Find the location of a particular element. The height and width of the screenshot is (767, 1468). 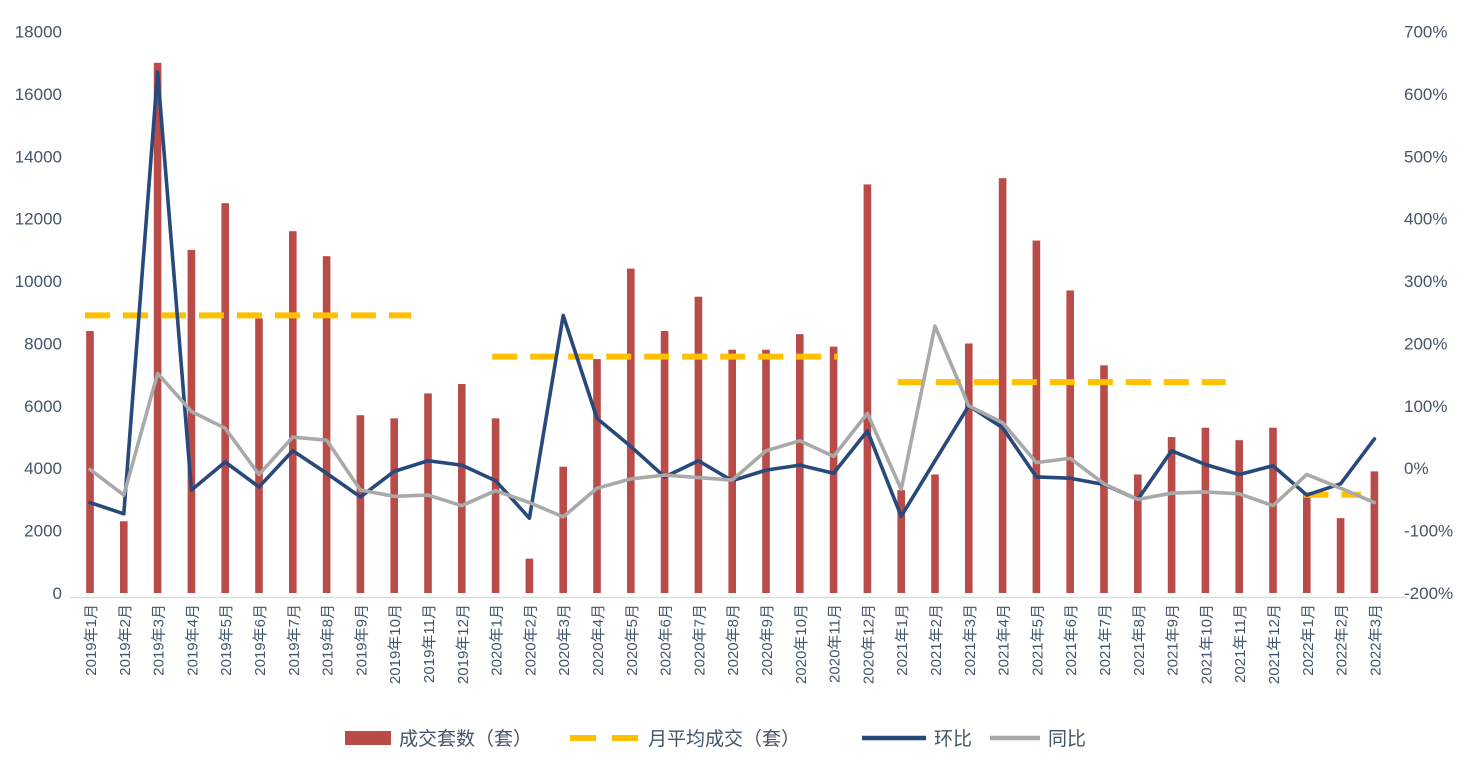

transaction-bar-2020年6月 is located at coordinates (664, 462).